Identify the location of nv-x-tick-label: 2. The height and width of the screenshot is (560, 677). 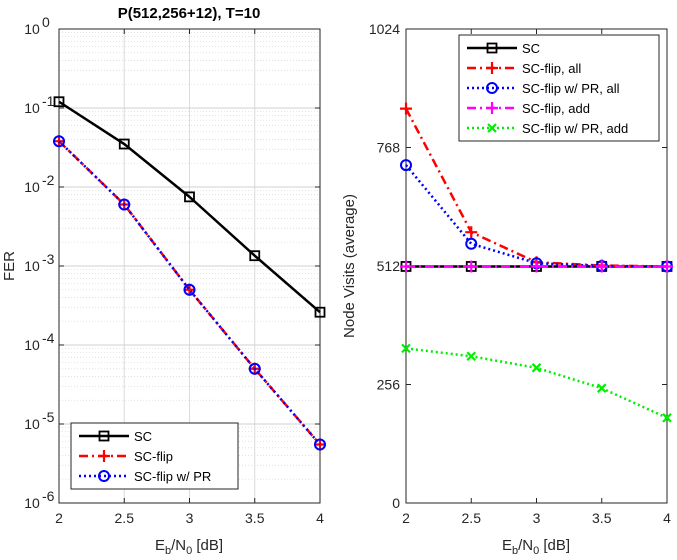
(406, 518).